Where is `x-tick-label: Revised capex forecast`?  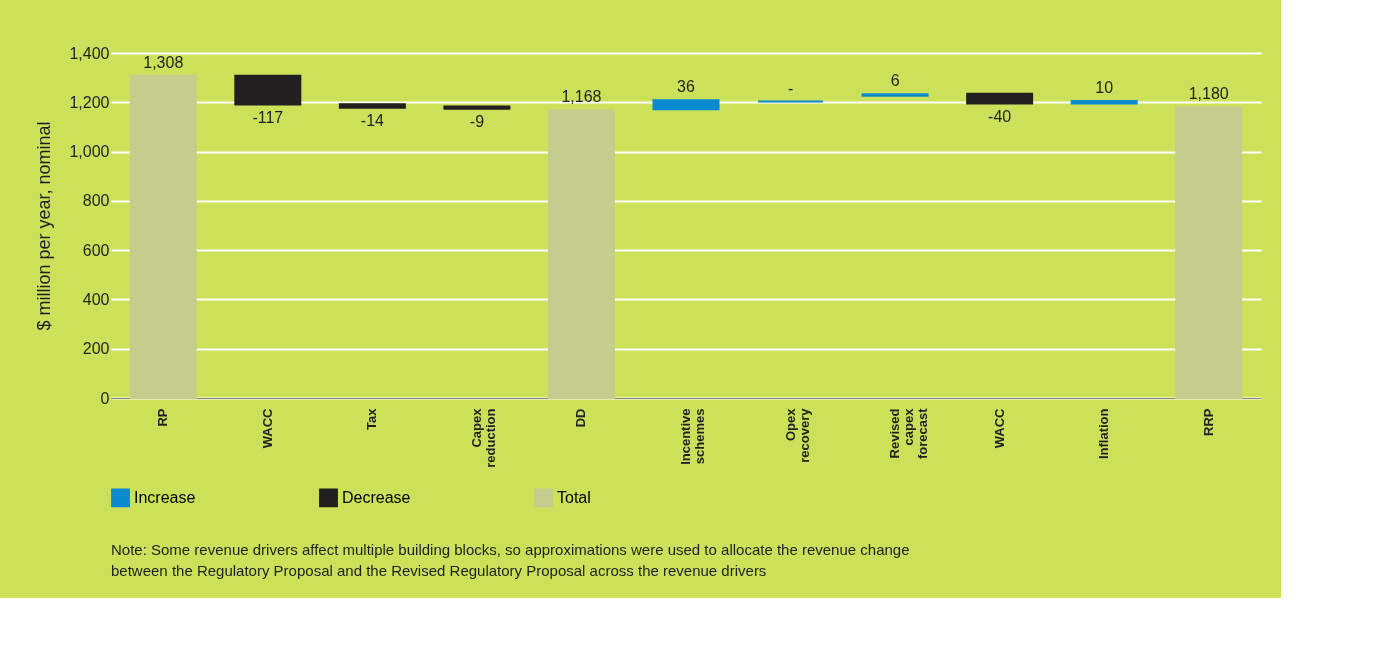
x-tick-label: Revised capex forecast is located at coordinates (909, 433).